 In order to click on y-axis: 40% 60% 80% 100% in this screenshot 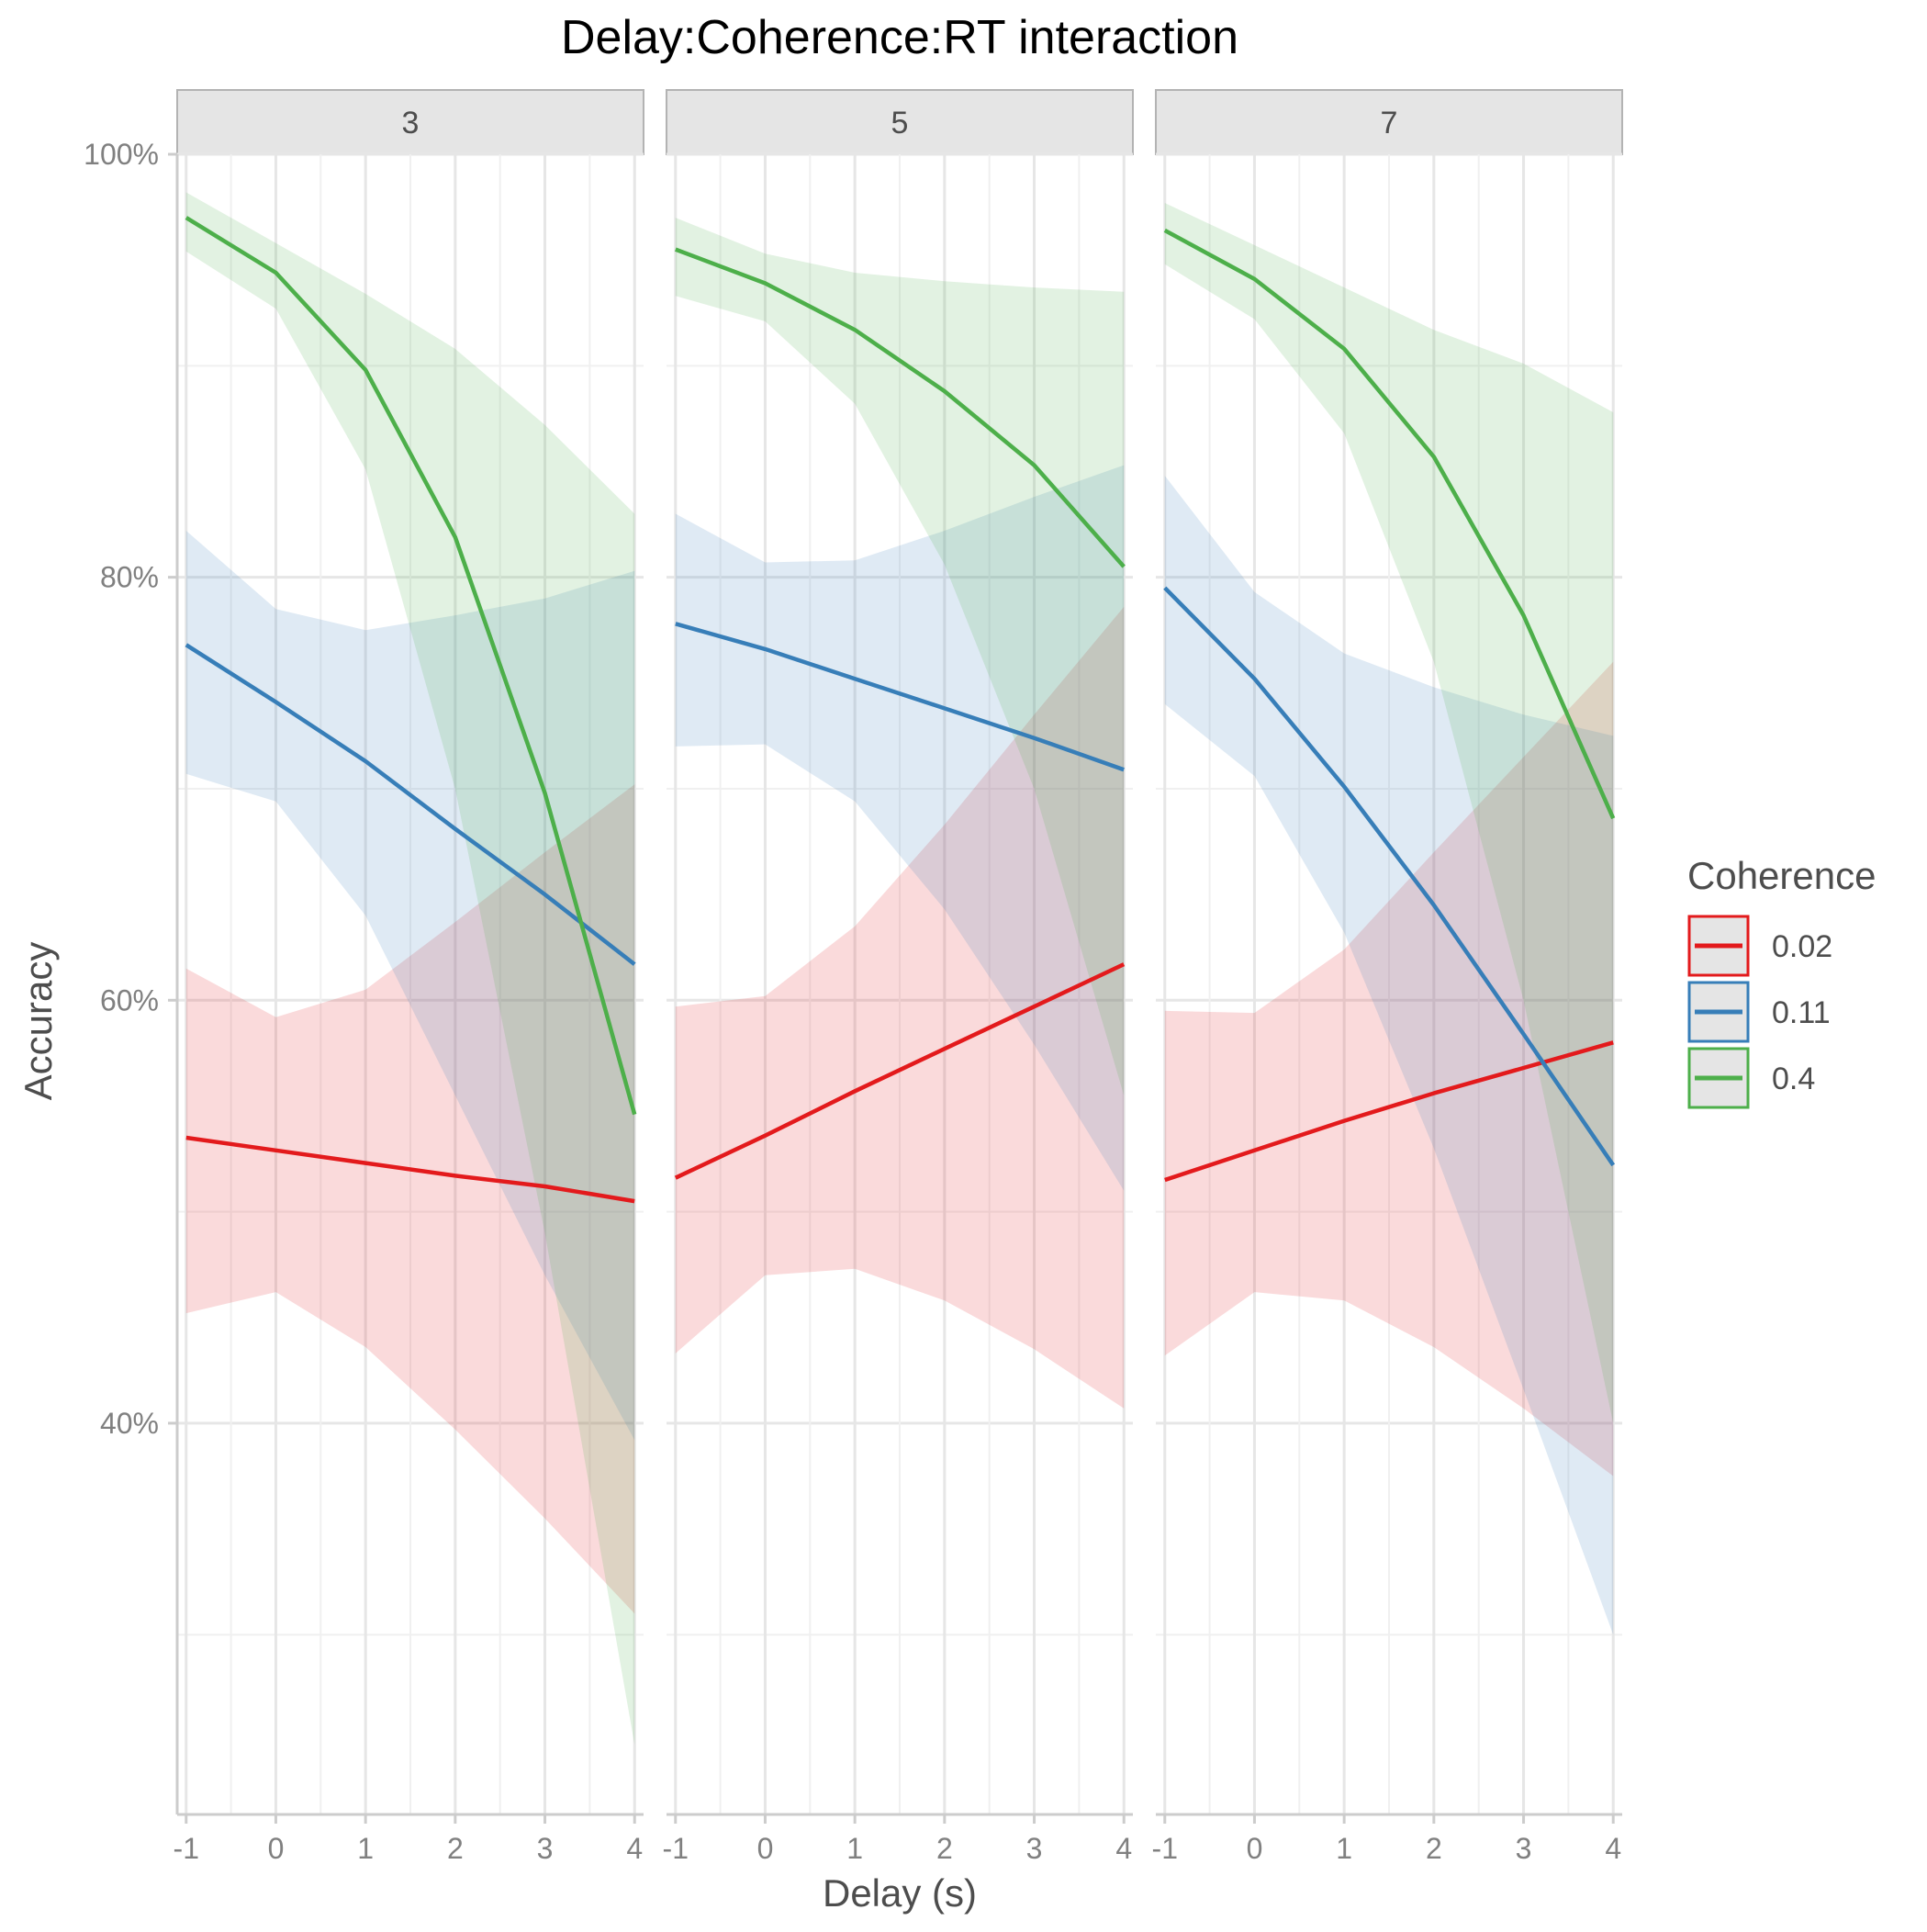, I will do `click(131, 789)`.